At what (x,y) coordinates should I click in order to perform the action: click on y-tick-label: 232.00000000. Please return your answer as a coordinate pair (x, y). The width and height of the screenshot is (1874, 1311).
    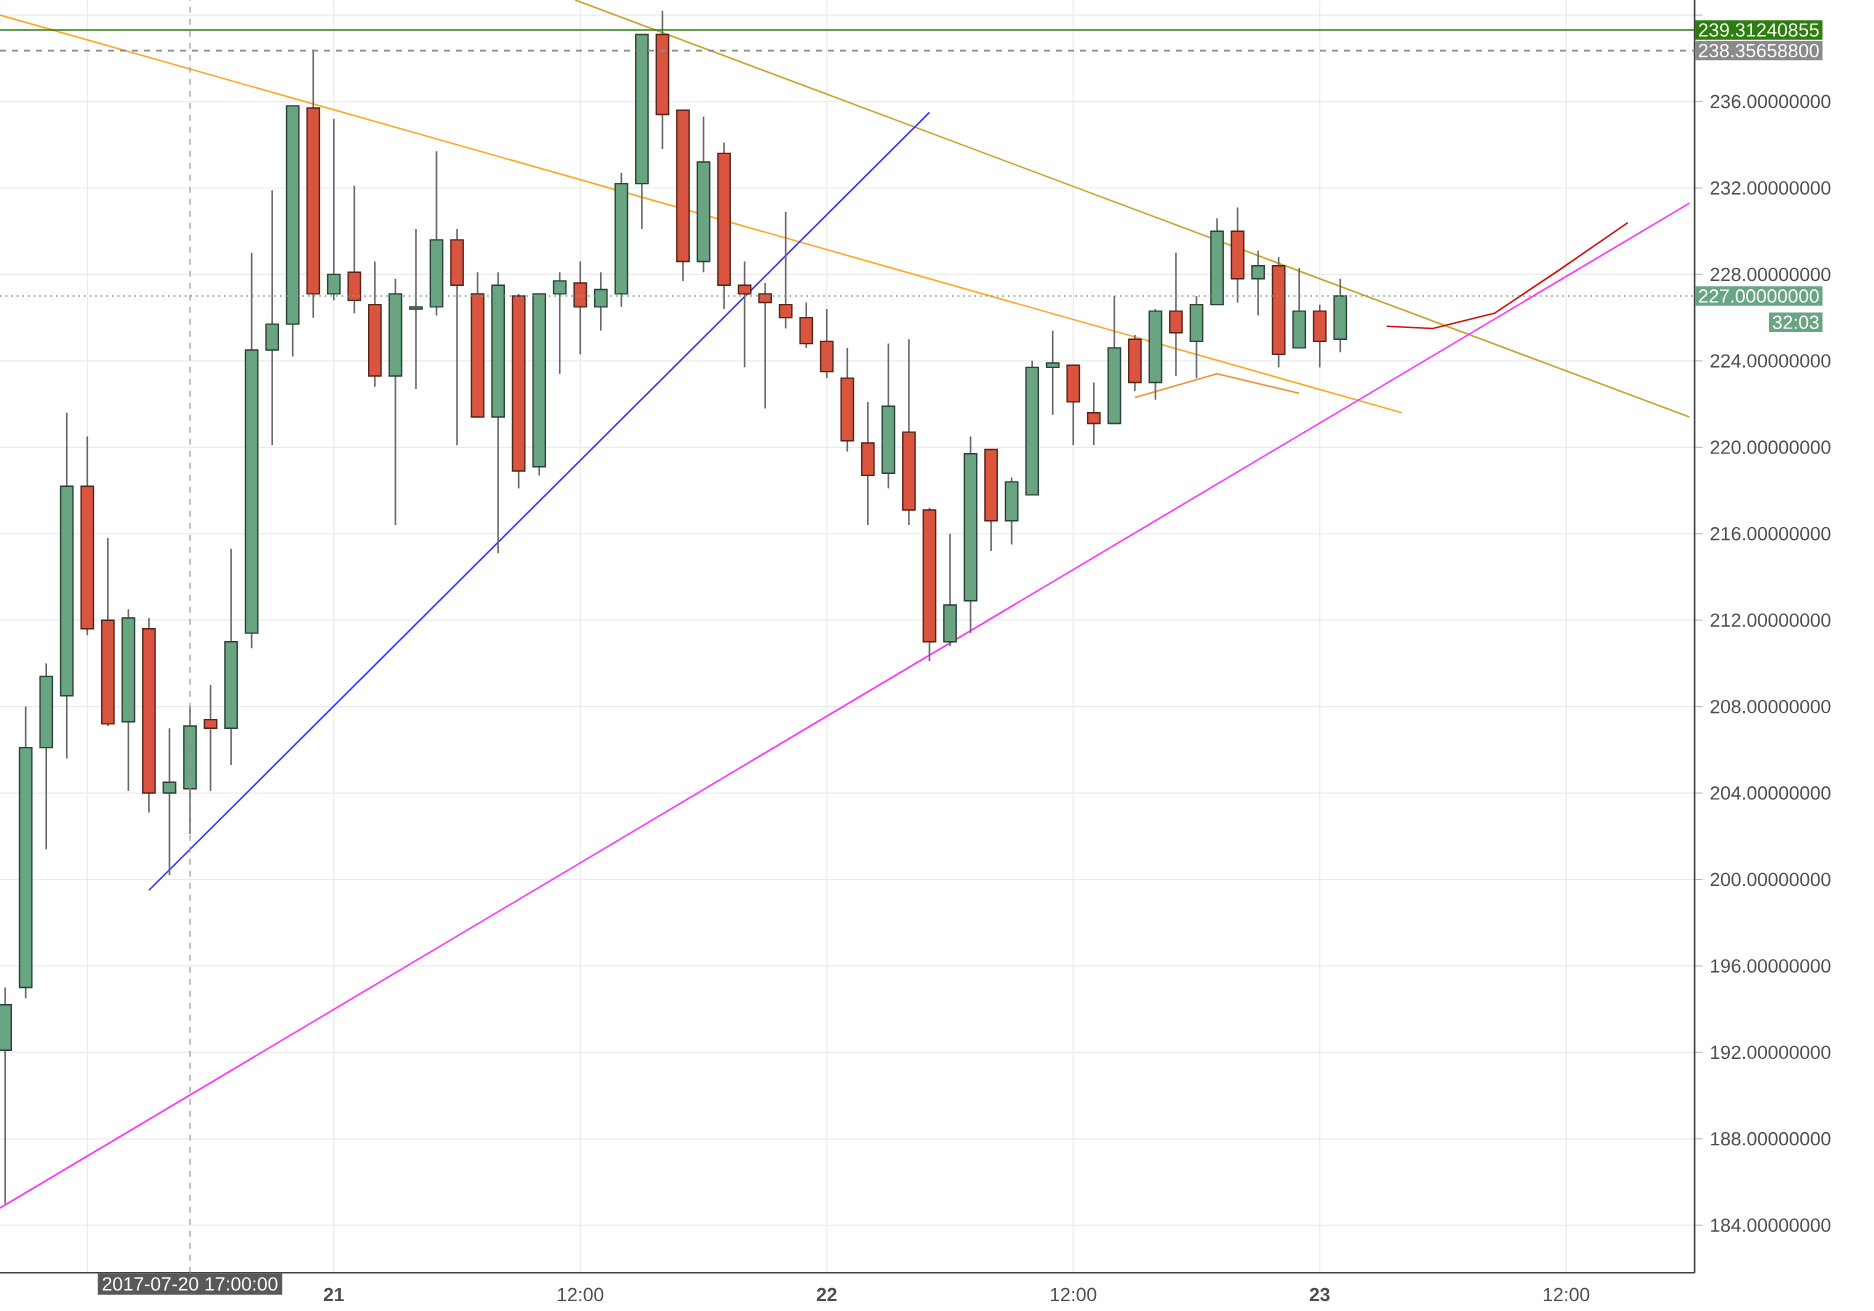
    Looking at the image, I should click on (1770, 188).